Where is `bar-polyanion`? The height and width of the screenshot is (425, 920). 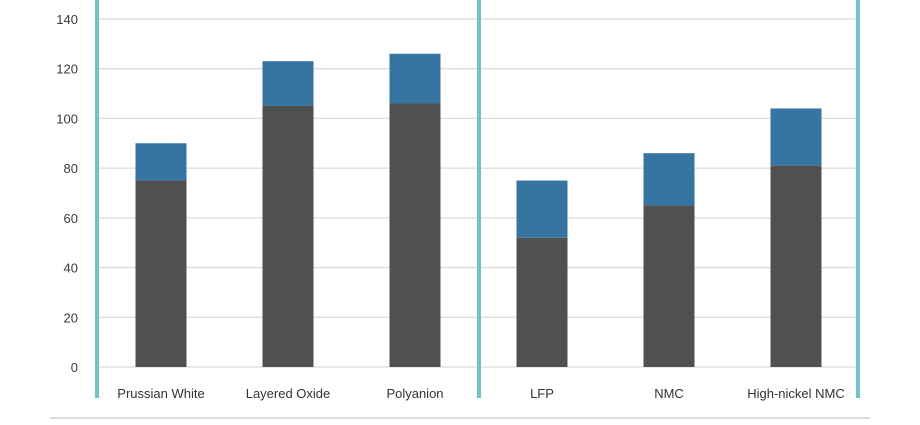 bar-polyanion is located at coordinates (415, 210).